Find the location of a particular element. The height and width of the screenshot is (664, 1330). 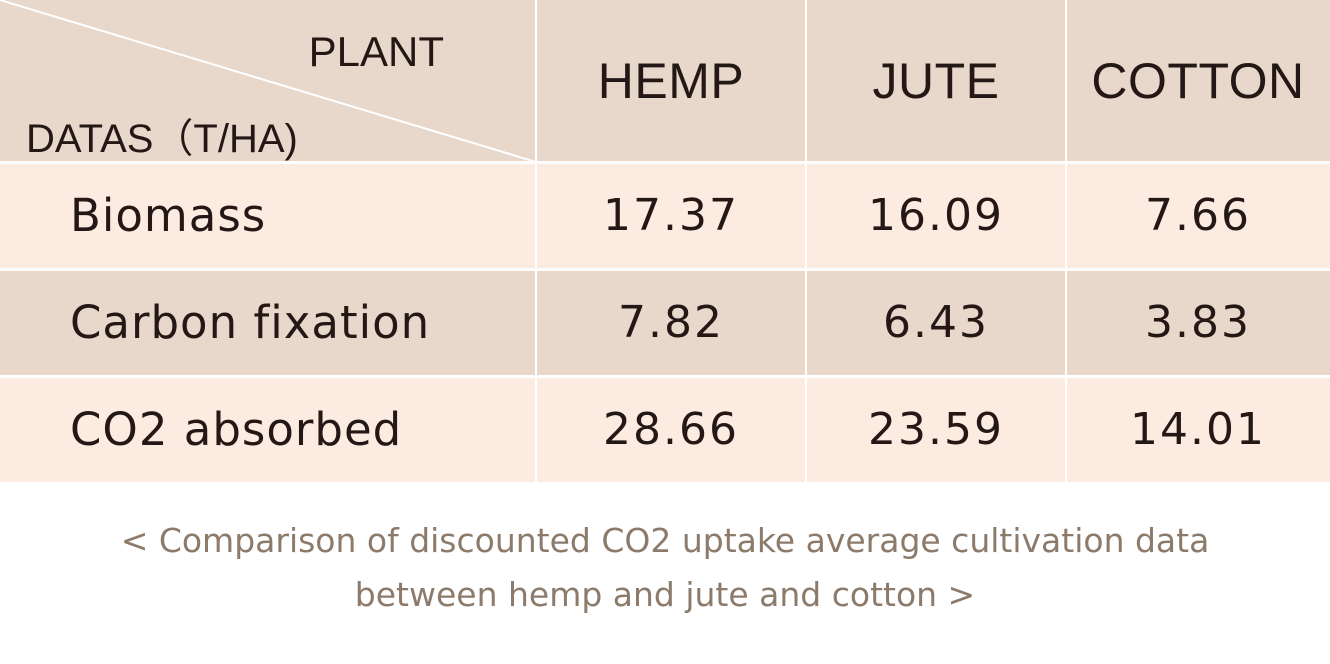

corner-header: PLANT DATAS（T/HA) is located at coordinates (268, 81).